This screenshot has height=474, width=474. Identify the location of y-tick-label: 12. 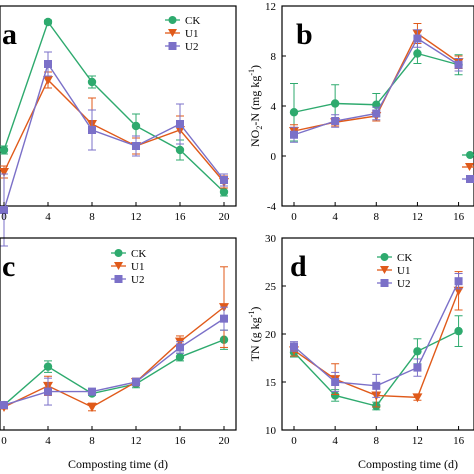
(270, 7).